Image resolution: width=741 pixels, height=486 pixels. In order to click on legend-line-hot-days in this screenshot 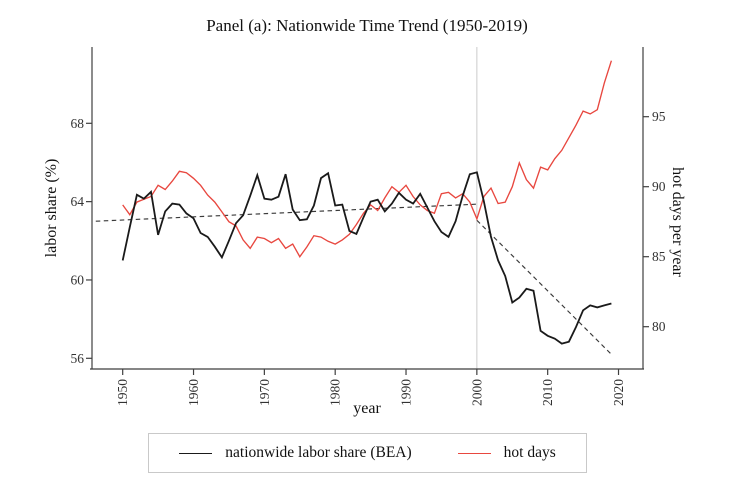, I will do `click(474, 453)`.